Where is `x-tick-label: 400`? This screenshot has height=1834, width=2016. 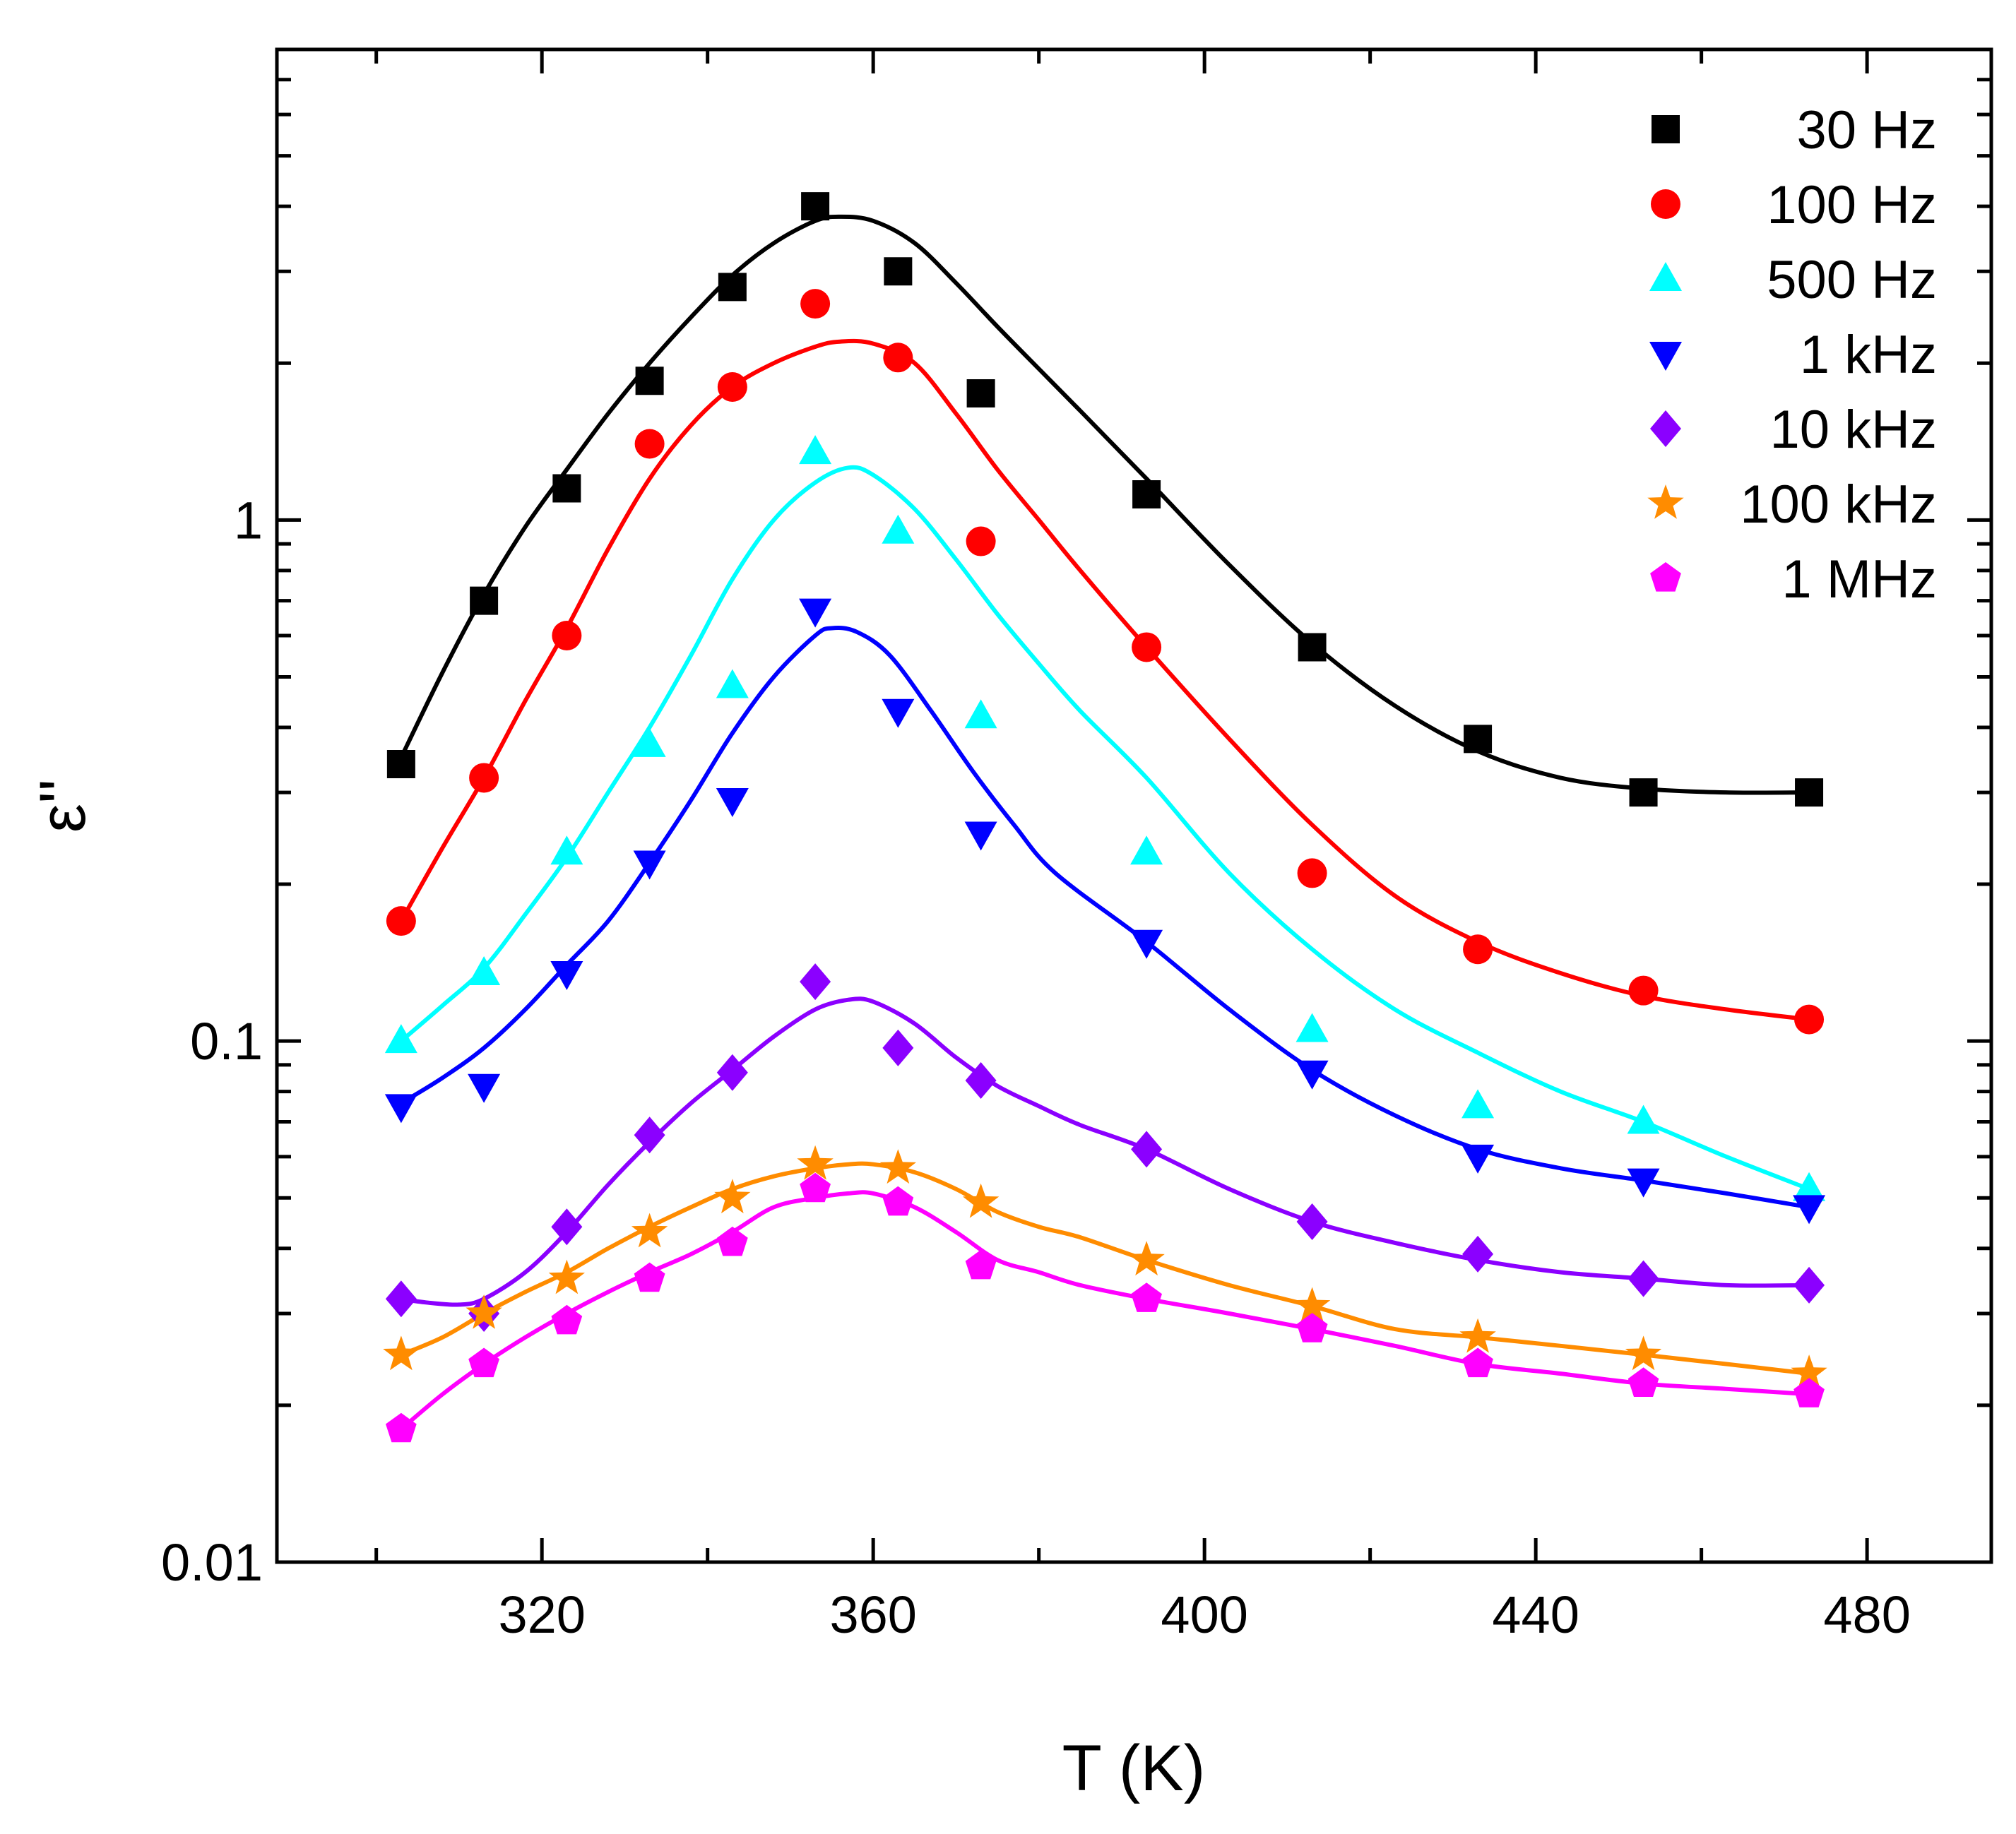
x-tick-label: 400 is located at coordinates (1204, 1614).